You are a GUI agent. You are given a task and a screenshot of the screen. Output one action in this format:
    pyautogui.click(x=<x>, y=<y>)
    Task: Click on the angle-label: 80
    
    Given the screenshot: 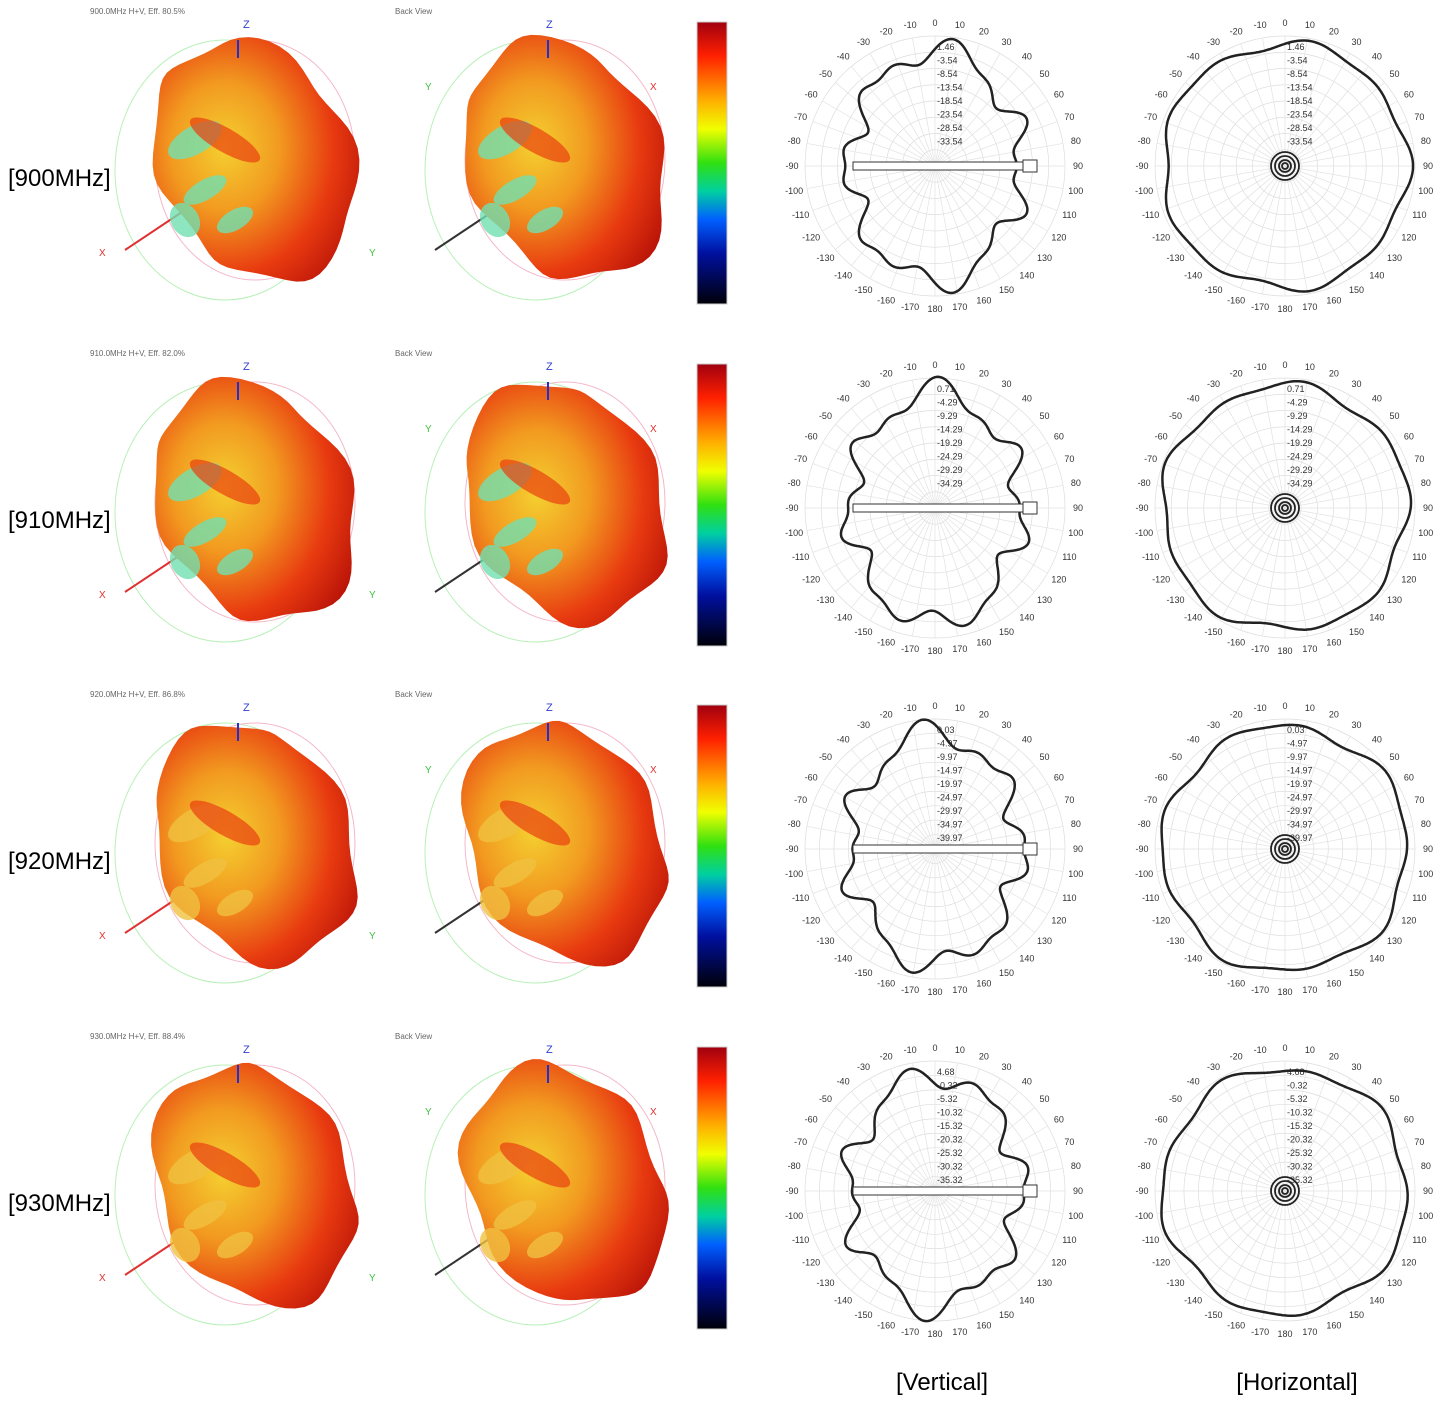 What is the action you would take?
    pyautogui.click(x=1076, y=483)
    